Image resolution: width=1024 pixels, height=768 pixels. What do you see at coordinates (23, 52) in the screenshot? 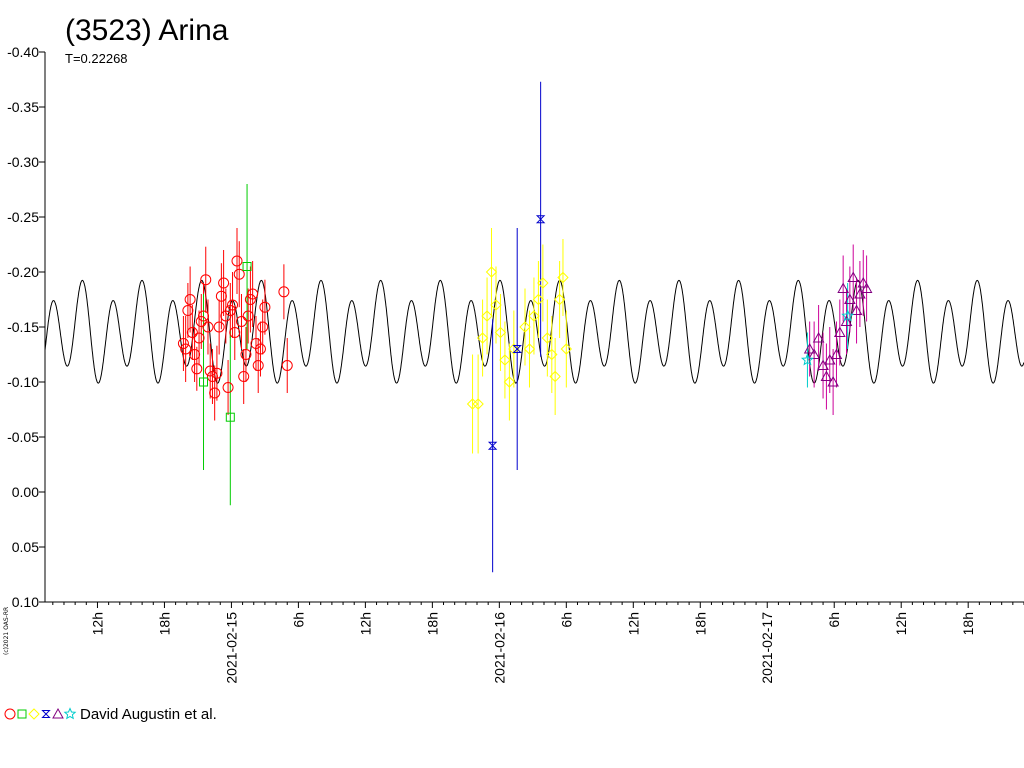
I see `y-tick-label: -0.40` at bounding box center [23, 52].